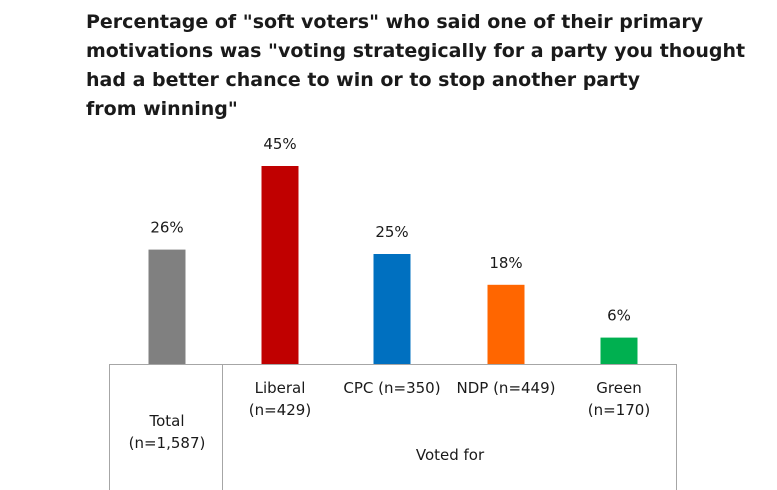 Image resolution: width=777 pixels, height=490 pixels. I want to click on category-label: Liberal, so click(280, 388).